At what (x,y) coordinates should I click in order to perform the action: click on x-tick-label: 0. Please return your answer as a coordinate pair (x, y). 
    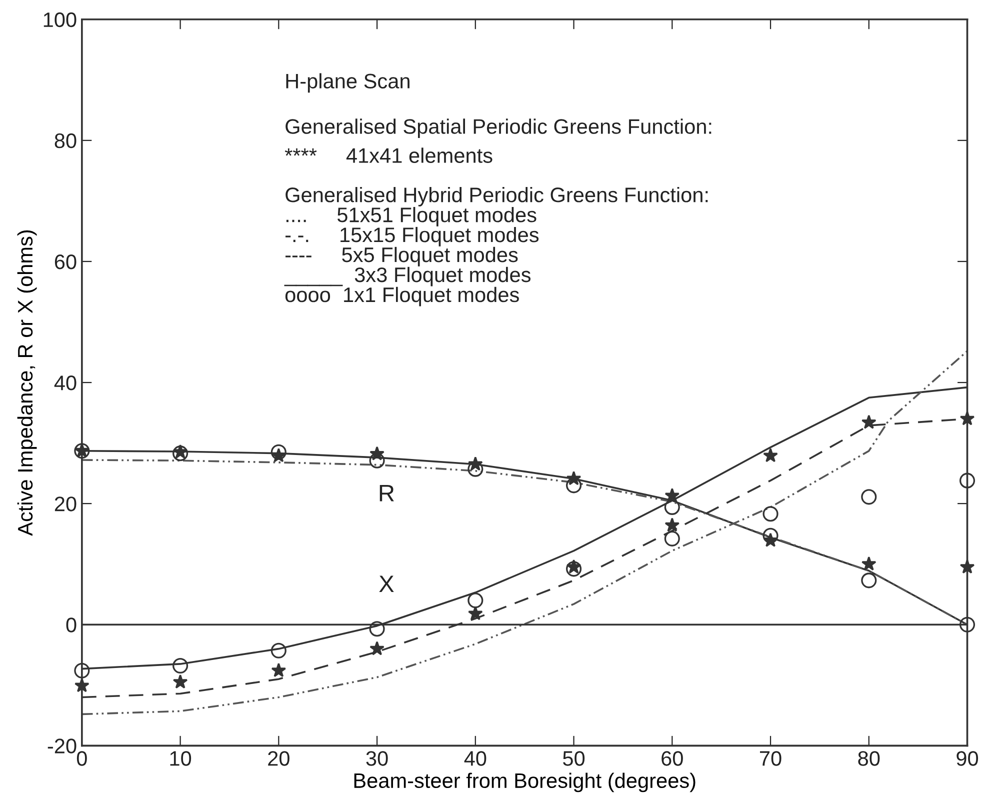
    Looking at the image, I should click on (81, 758).